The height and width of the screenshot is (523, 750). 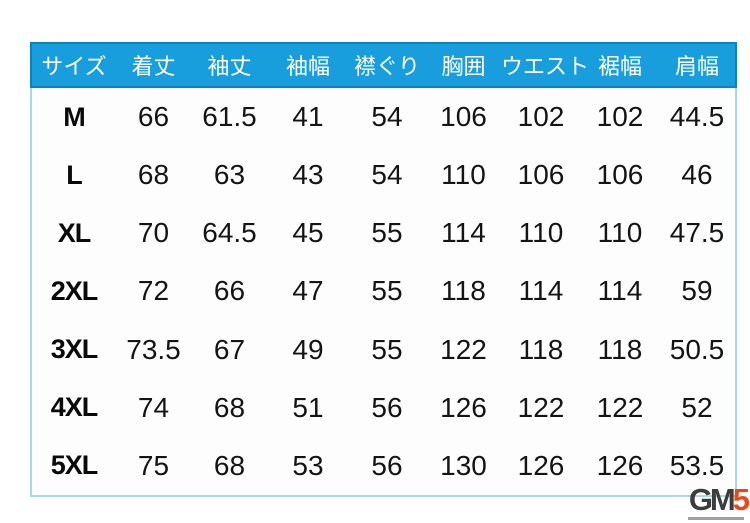 What do you see at coordinates (697, 175) in the screenshot?
I see `cell: 46` at bounding box center [697, 175].